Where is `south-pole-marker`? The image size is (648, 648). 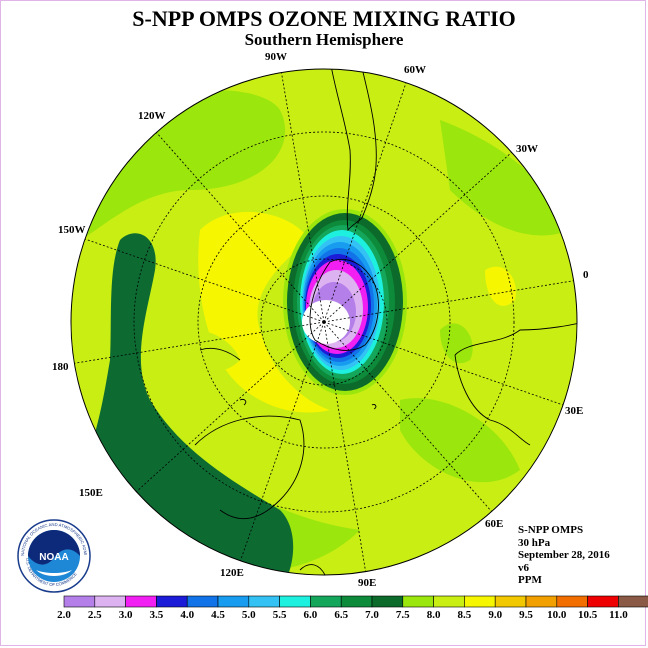
south-pole-marker is located at coordinates (324, 322).